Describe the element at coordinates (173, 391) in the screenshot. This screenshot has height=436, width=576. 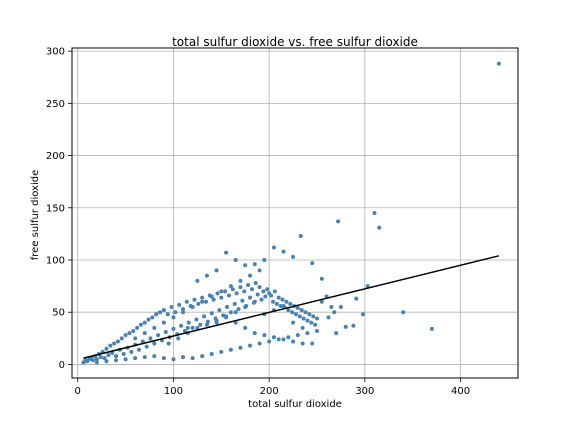
I see `x-tick-label: 100` at that location.